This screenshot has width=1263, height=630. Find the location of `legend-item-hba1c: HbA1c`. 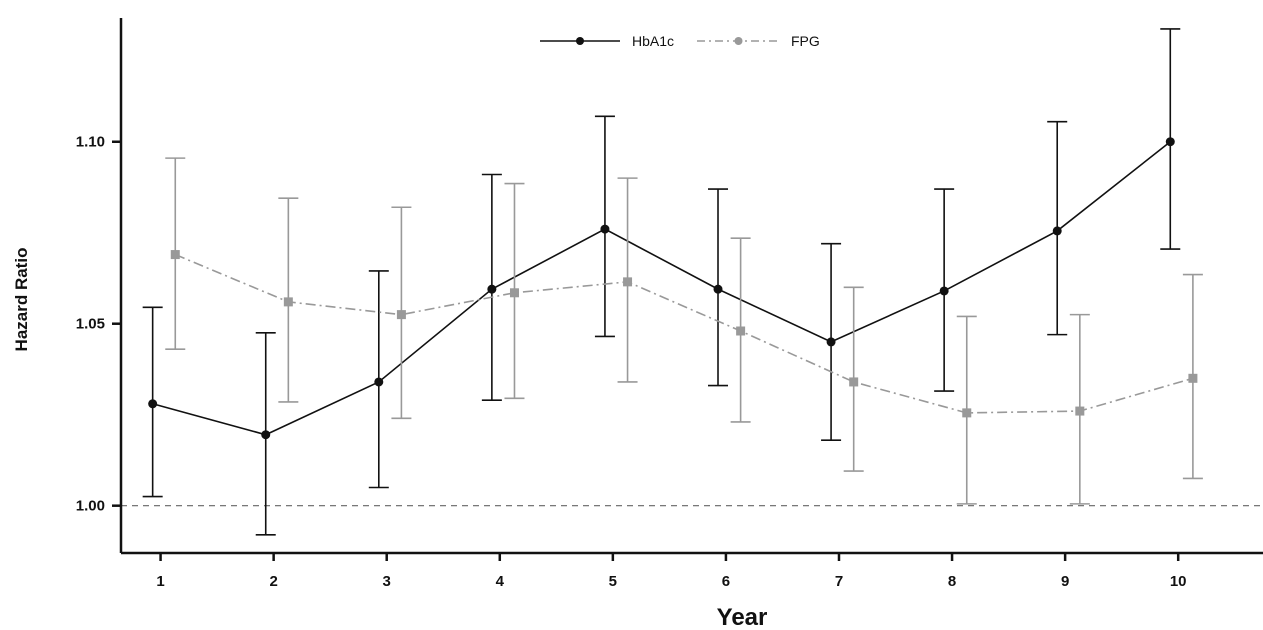

legend-item-hba1c: HbA1c is located at coordinates (607, 41).